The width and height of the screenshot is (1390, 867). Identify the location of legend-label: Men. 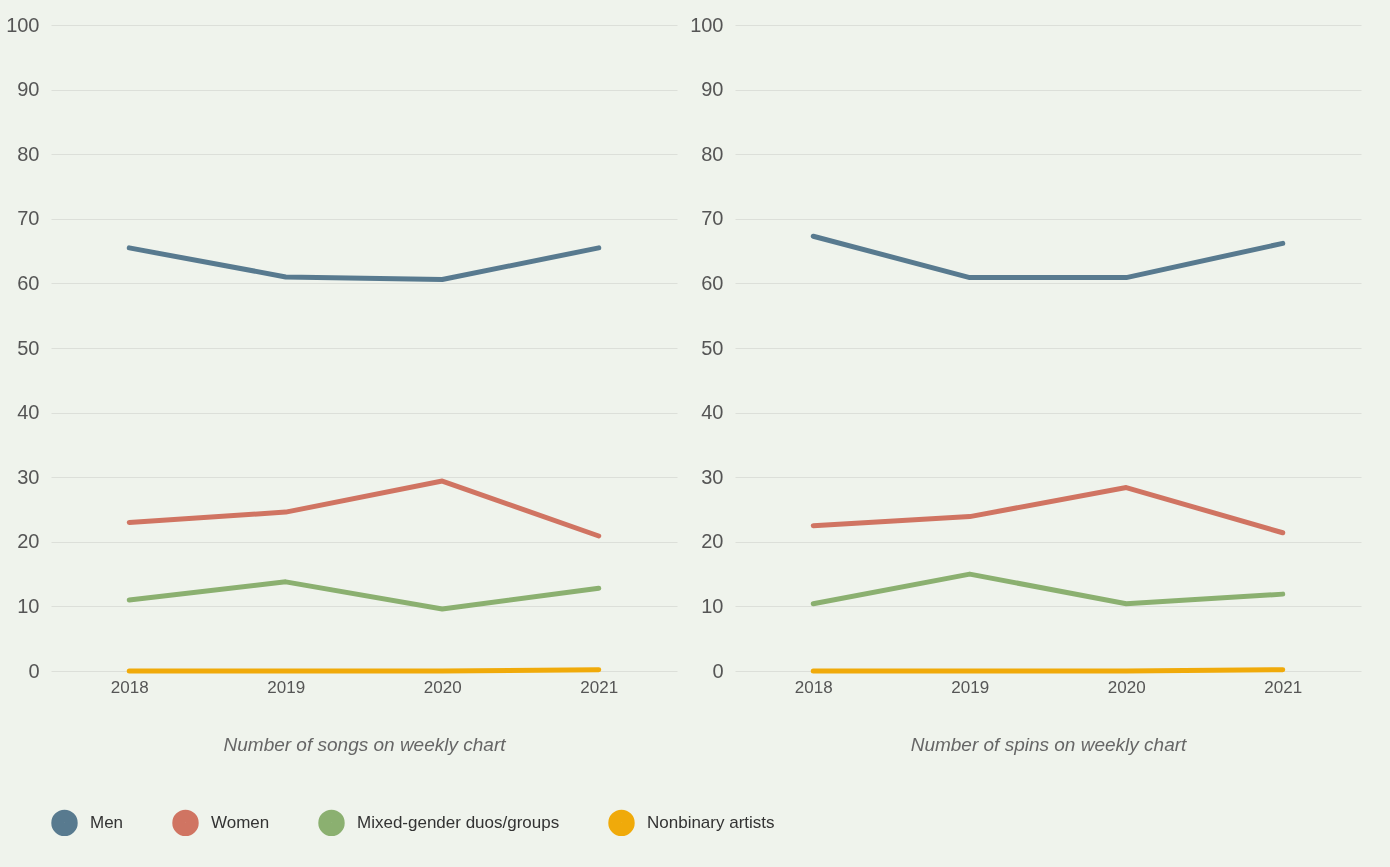
(107, 822).